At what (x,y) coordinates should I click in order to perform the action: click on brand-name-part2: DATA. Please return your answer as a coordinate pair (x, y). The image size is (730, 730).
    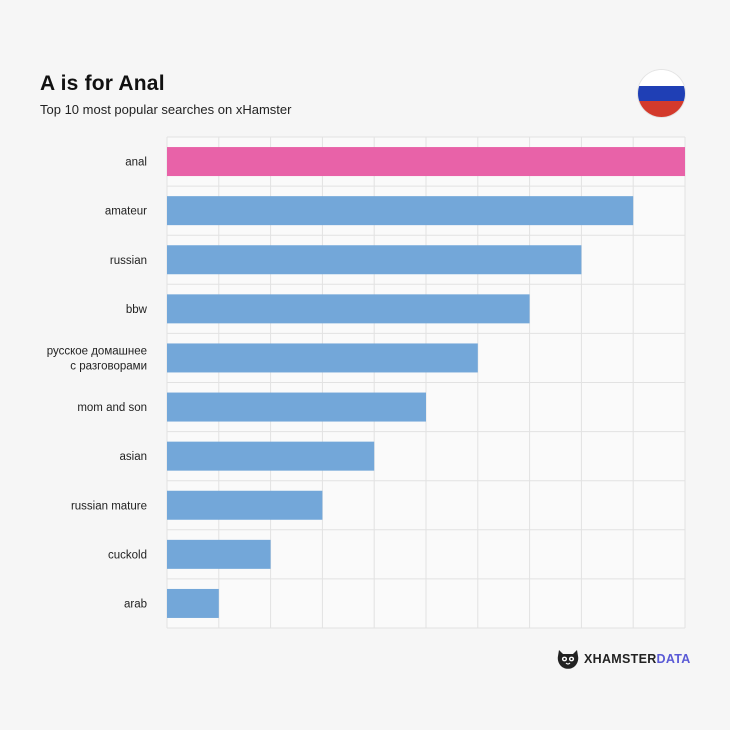
    Looking at the image, I should click on (673, 659).